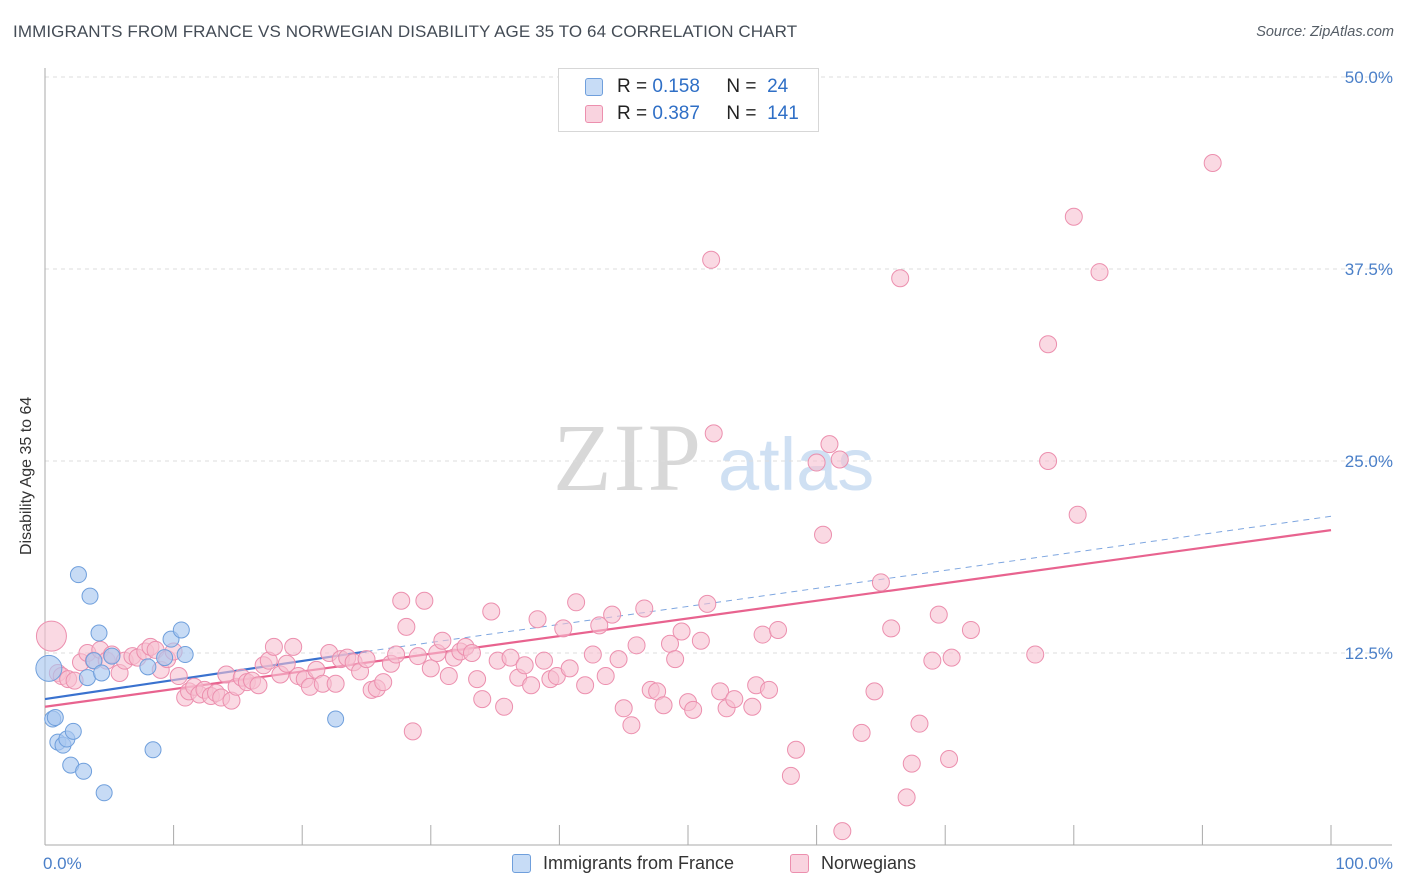 The height and width of the screenshot is (892, 1406). Describe the element at coordinates (628, 457) in the screenshot. I see `watermark-zip: ZIP` at that location.